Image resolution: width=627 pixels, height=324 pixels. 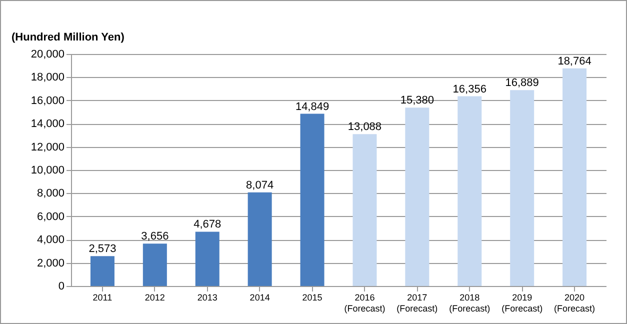 I want to click on x-tick-label: 2015, so click(x=312, y=297).